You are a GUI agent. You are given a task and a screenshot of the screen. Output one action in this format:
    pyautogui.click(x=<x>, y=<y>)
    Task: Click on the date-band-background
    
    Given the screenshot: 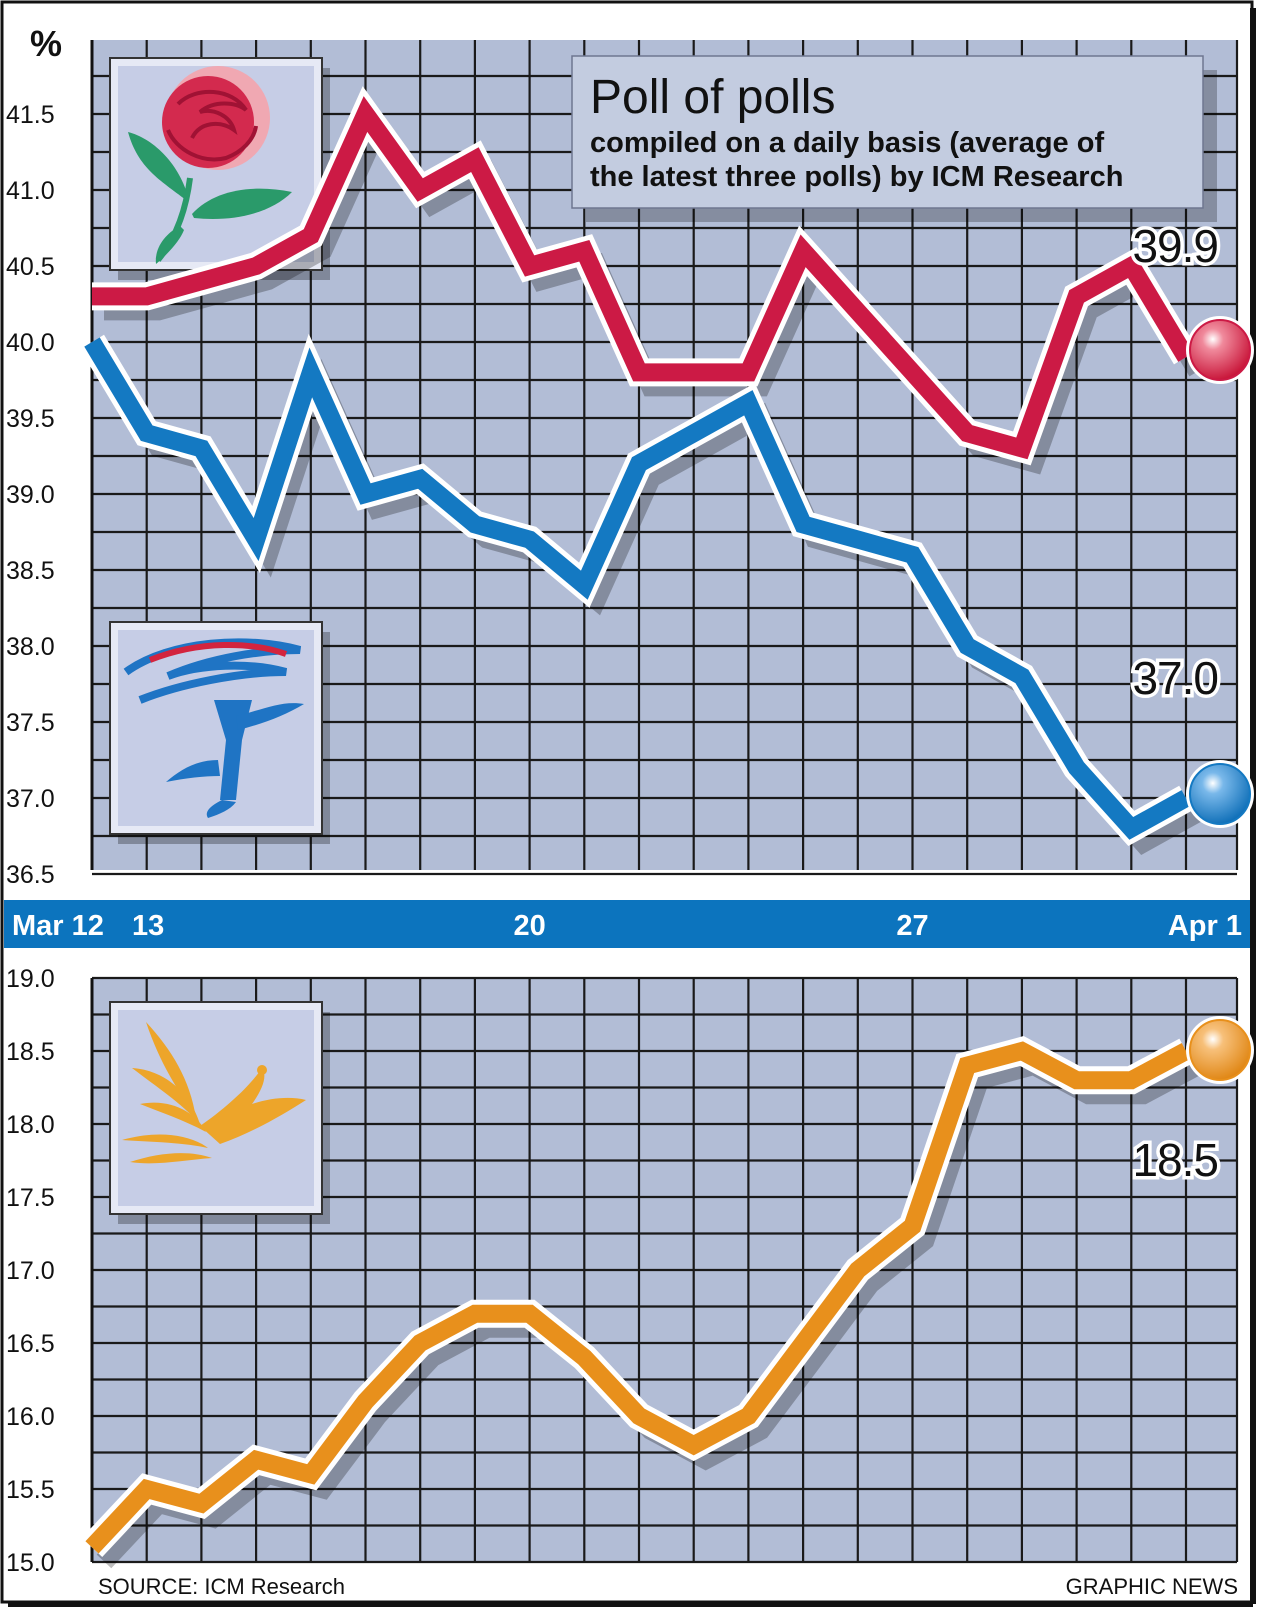 What is the action you would take?
    pyautogui.click(x=627, y=924)
    